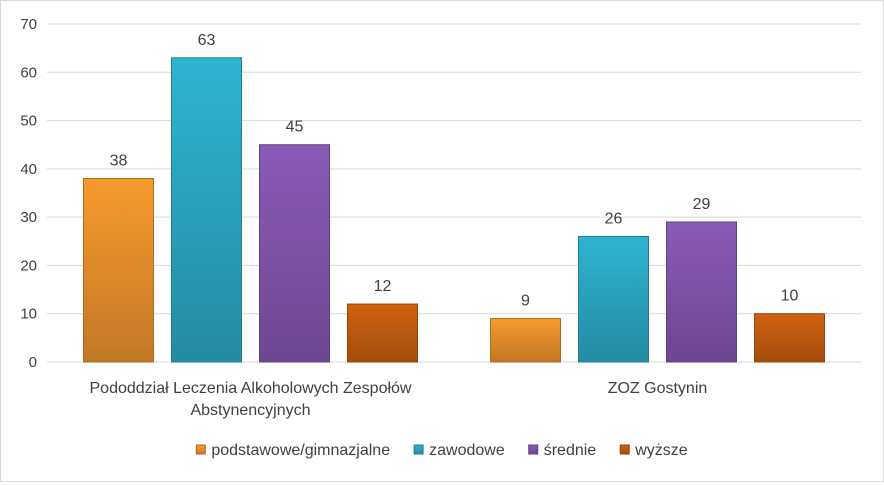 Image resolution: width=884 pixels, height=486 pixels. I want to click on legend-label: zawodowe, so click(467, 450).